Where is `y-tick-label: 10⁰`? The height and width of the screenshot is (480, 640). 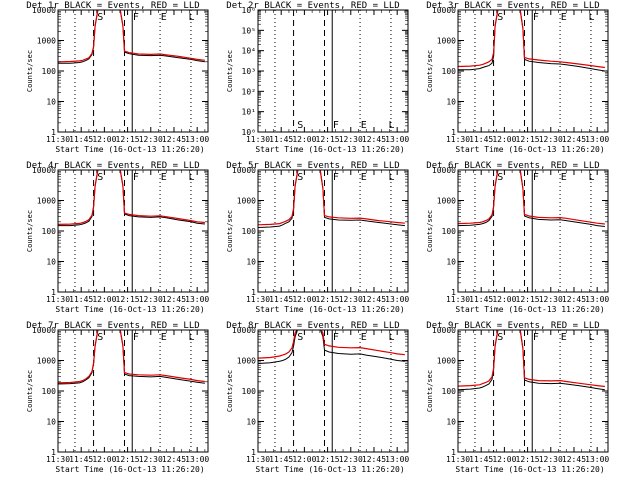
y-tick-label: 10⁰ is located at coordinates (249, 132).